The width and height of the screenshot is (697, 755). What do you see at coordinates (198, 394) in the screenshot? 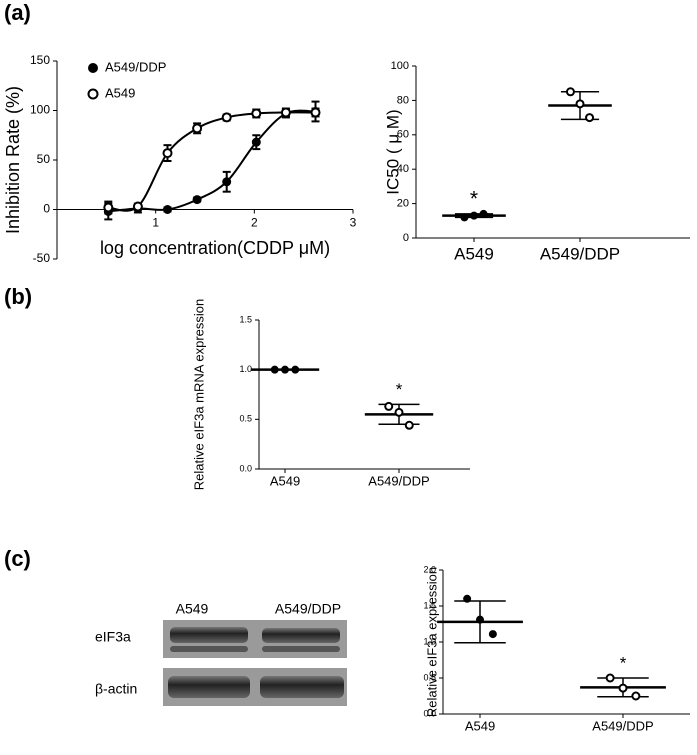
I see `y-axis-label: Relative eIF3a mRNA expression` at bounding box center [198, 394].